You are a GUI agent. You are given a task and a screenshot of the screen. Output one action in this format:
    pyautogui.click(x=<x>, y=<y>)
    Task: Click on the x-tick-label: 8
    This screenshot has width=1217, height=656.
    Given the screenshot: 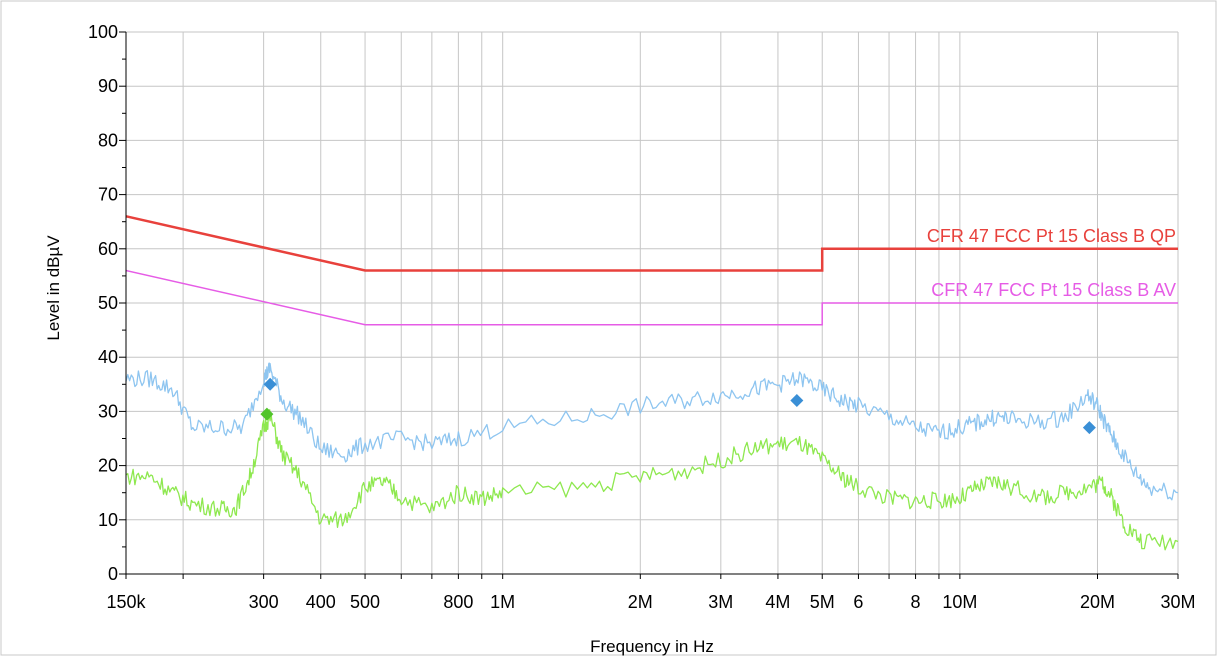 What is the action you would take?
    pyautogui.click(x=916, y=602)
    